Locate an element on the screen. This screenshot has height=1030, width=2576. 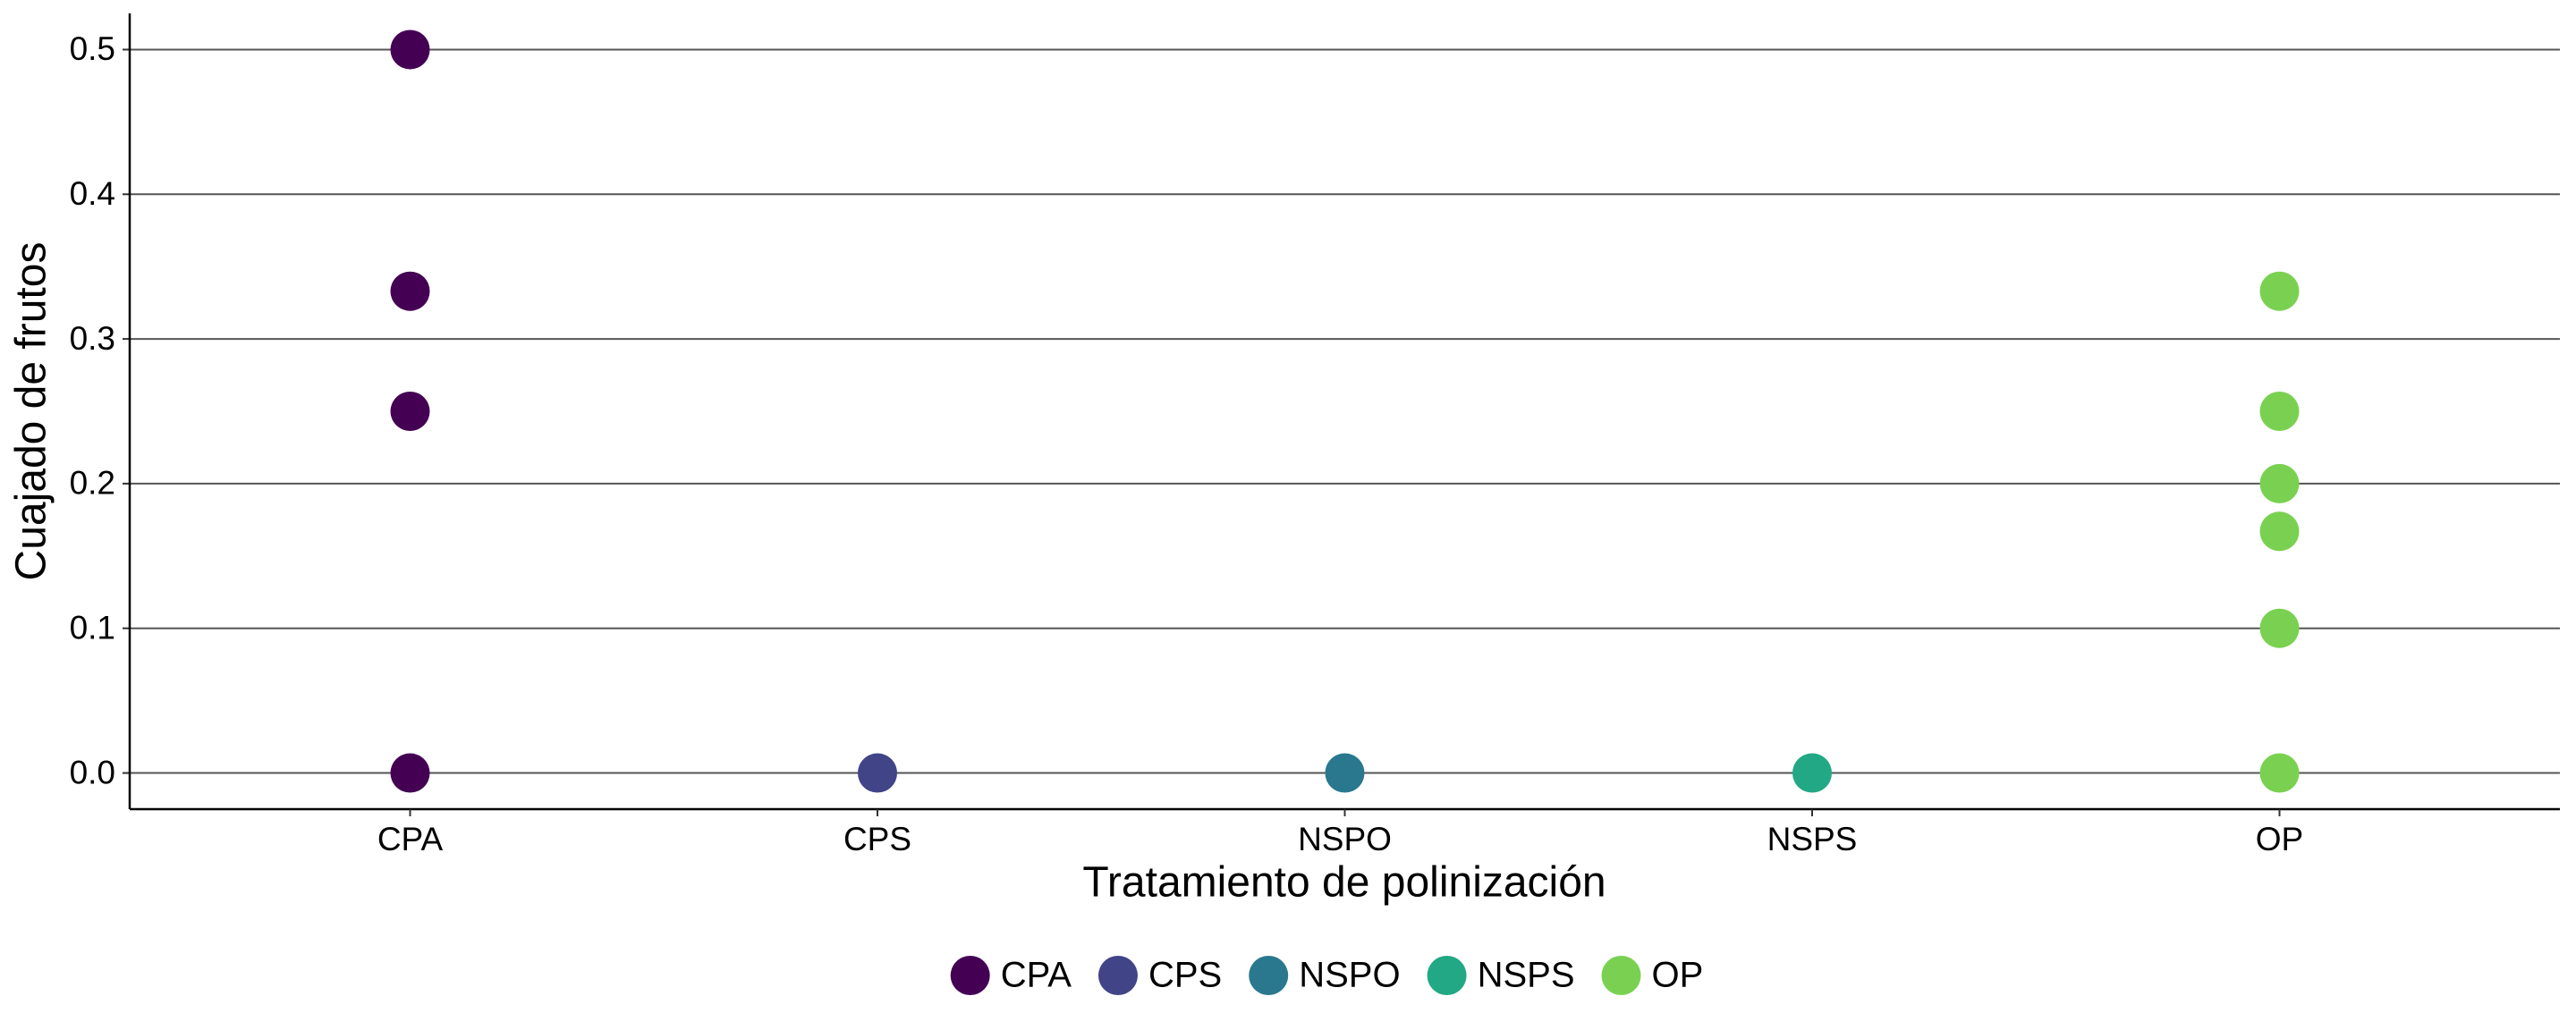
y-tick-label: 0.3 is located at coordinates (92, 338).